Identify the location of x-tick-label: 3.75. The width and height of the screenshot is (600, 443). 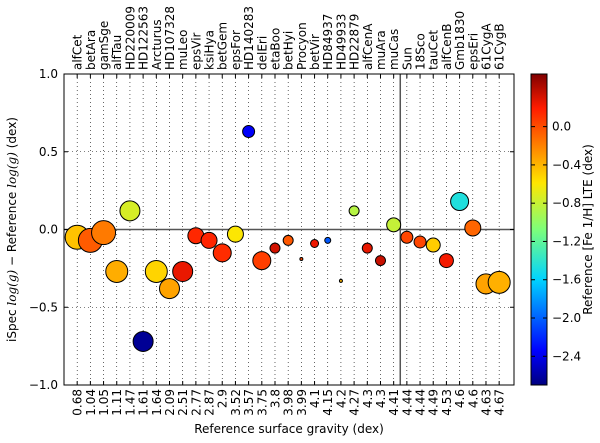
(262, 402).